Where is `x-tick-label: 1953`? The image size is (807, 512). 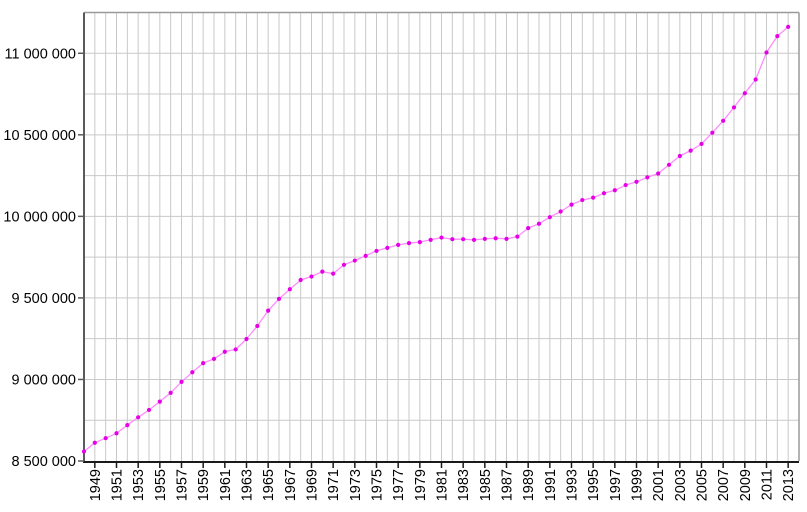
x-tick-label: 1953 is located at coordinates (139, 485).